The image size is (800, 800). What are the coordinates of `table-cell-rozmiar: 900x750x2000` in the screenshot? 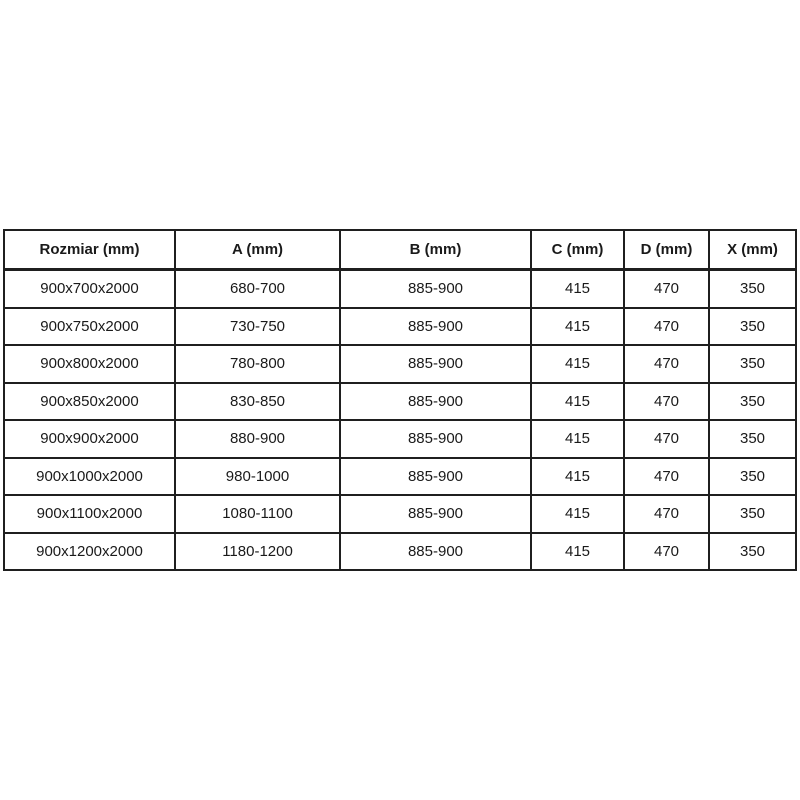 It's located at (89, 326).